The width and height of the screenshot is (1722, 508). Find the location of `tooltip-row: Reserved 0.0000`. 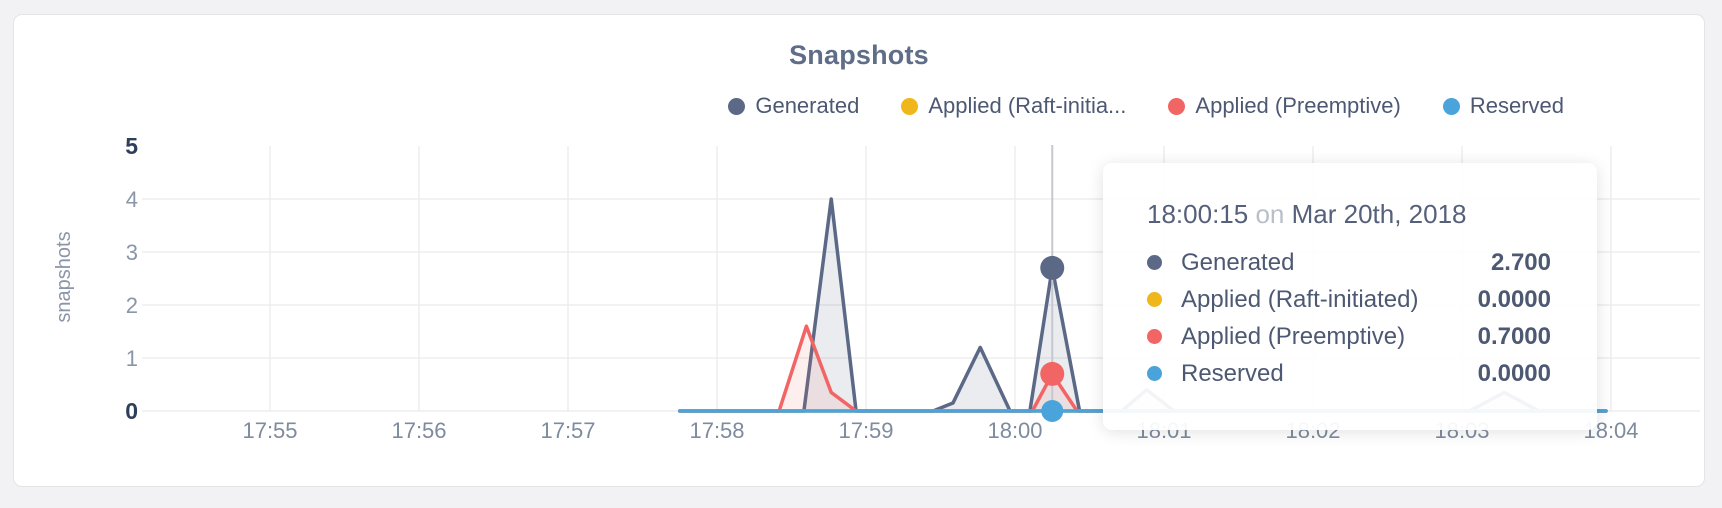

tooltip-row: Reserved 0.0000 is located at coordinates (1349, 373).